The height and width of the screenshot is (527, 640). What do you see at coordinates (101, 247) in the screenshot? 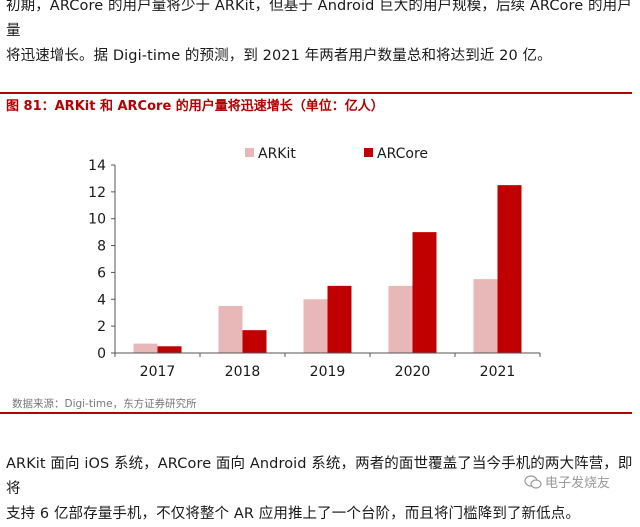
I see `y-tick-label: 8` at bounding box center [101, 247].